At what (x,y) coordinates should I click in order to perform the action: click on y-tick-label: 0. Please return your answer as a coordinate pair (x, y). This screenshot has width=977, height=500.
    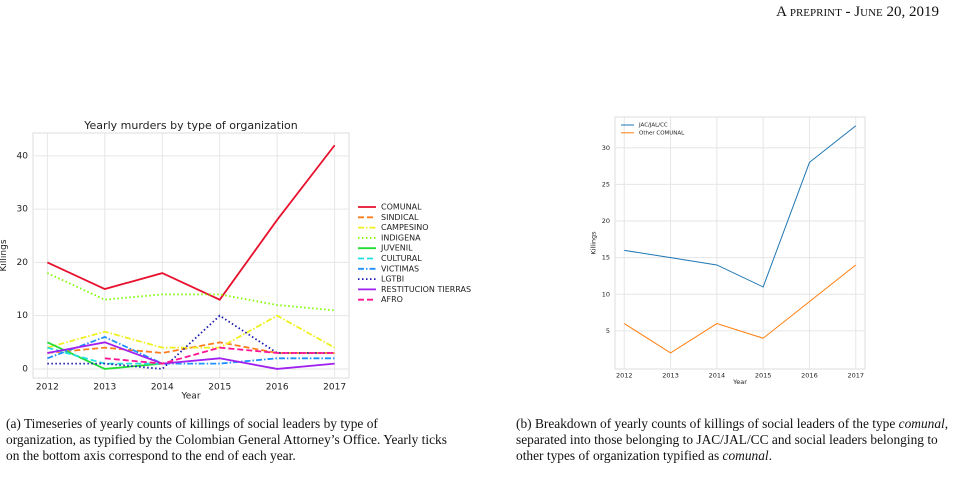
    Looking at the image, I should click on (25, 369).